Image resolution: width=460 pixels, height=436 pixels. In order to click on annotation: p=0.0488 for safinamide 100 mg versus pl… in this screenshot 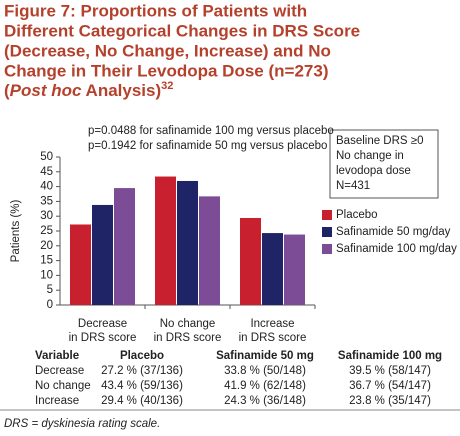, I will do `click(211, 131)`.